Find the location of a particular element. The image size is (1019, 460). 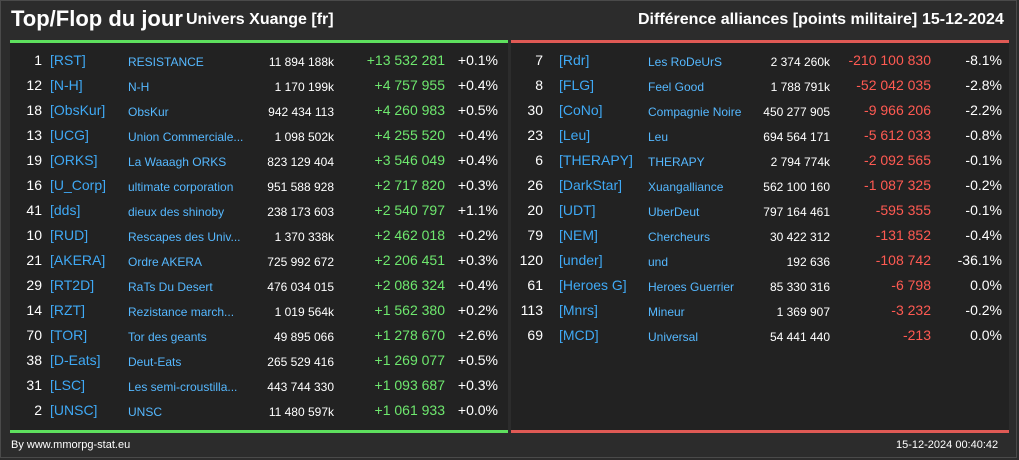

alliance-diff: -131 852 is located at coordinates (903, 235).